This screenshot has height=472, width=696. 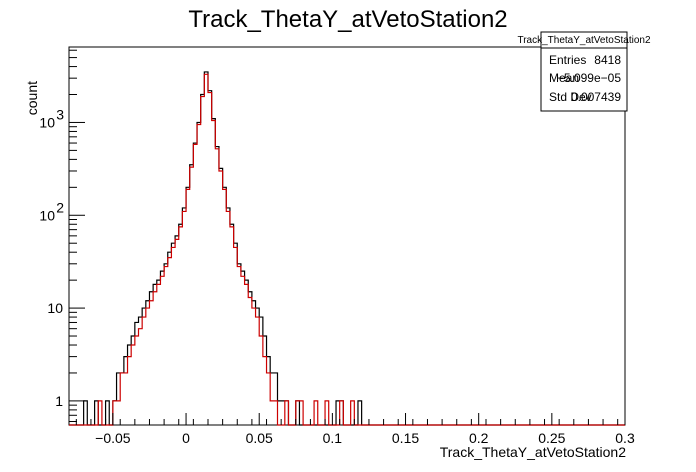 I want to click on stats-box-frame, so click(x=584, y=71).